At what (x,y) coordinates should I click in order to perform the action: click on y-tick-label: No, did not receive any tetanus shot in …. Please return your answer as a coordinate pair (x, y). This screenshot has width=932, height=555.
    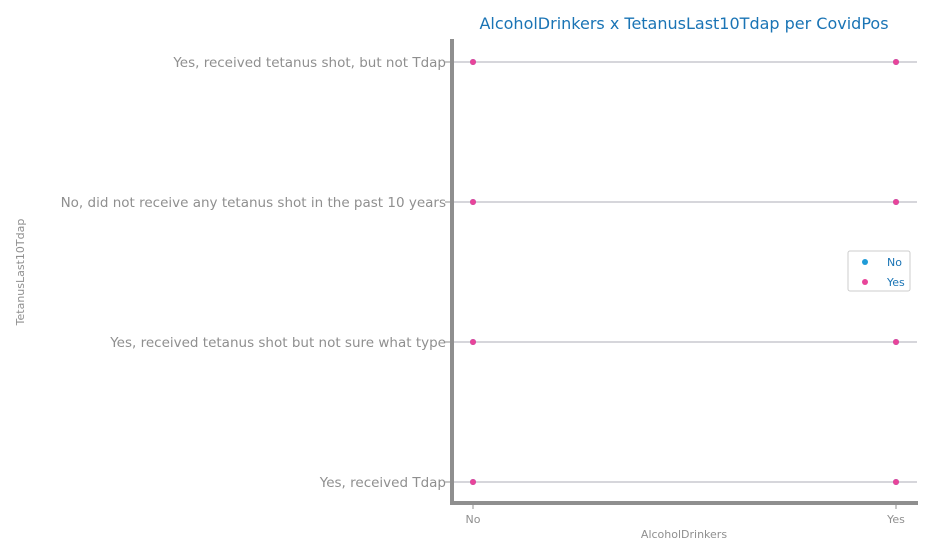
    Looking at the image, I should click on (253, 203).